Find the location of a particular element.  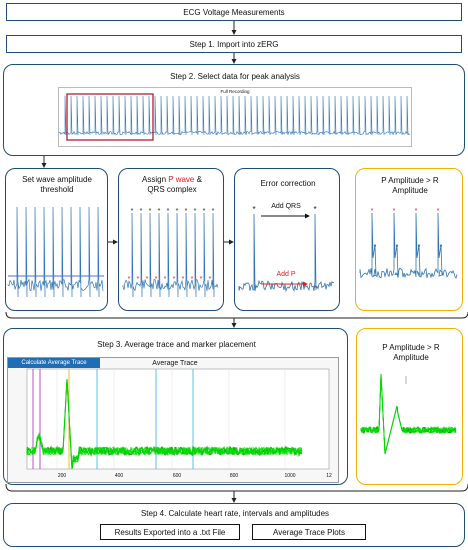

assign-trace-plot: * * * * * * * * * * * * * * * * * * * * is located at coordinates (170, 253).